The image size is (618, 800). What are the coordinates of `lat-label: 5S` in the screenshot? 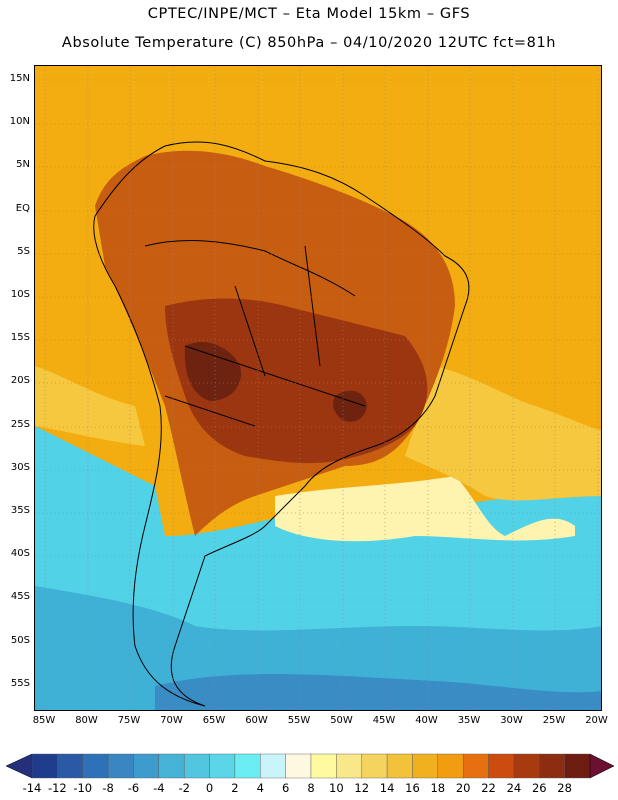 It's located at (23, 251).